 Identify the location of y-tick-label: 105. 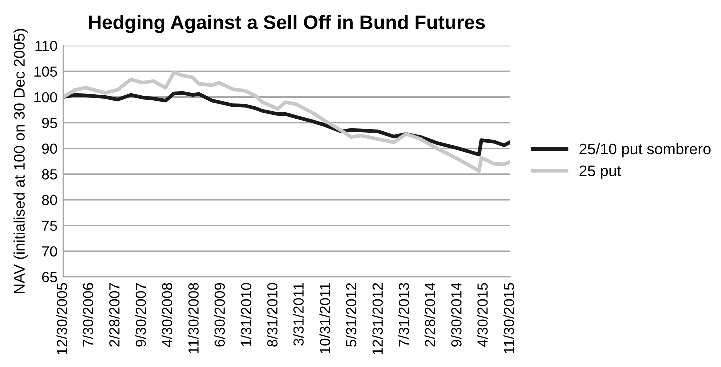
(46, 71).